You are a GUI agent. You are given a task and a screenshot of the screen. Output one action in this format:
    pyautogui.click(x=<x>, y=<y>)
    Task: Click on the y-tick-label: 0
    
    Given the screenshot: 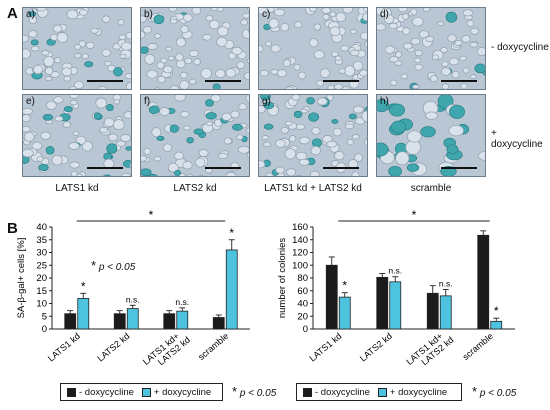 What is the action you would take?
    pyautogui.click(x=44, y=329)
    